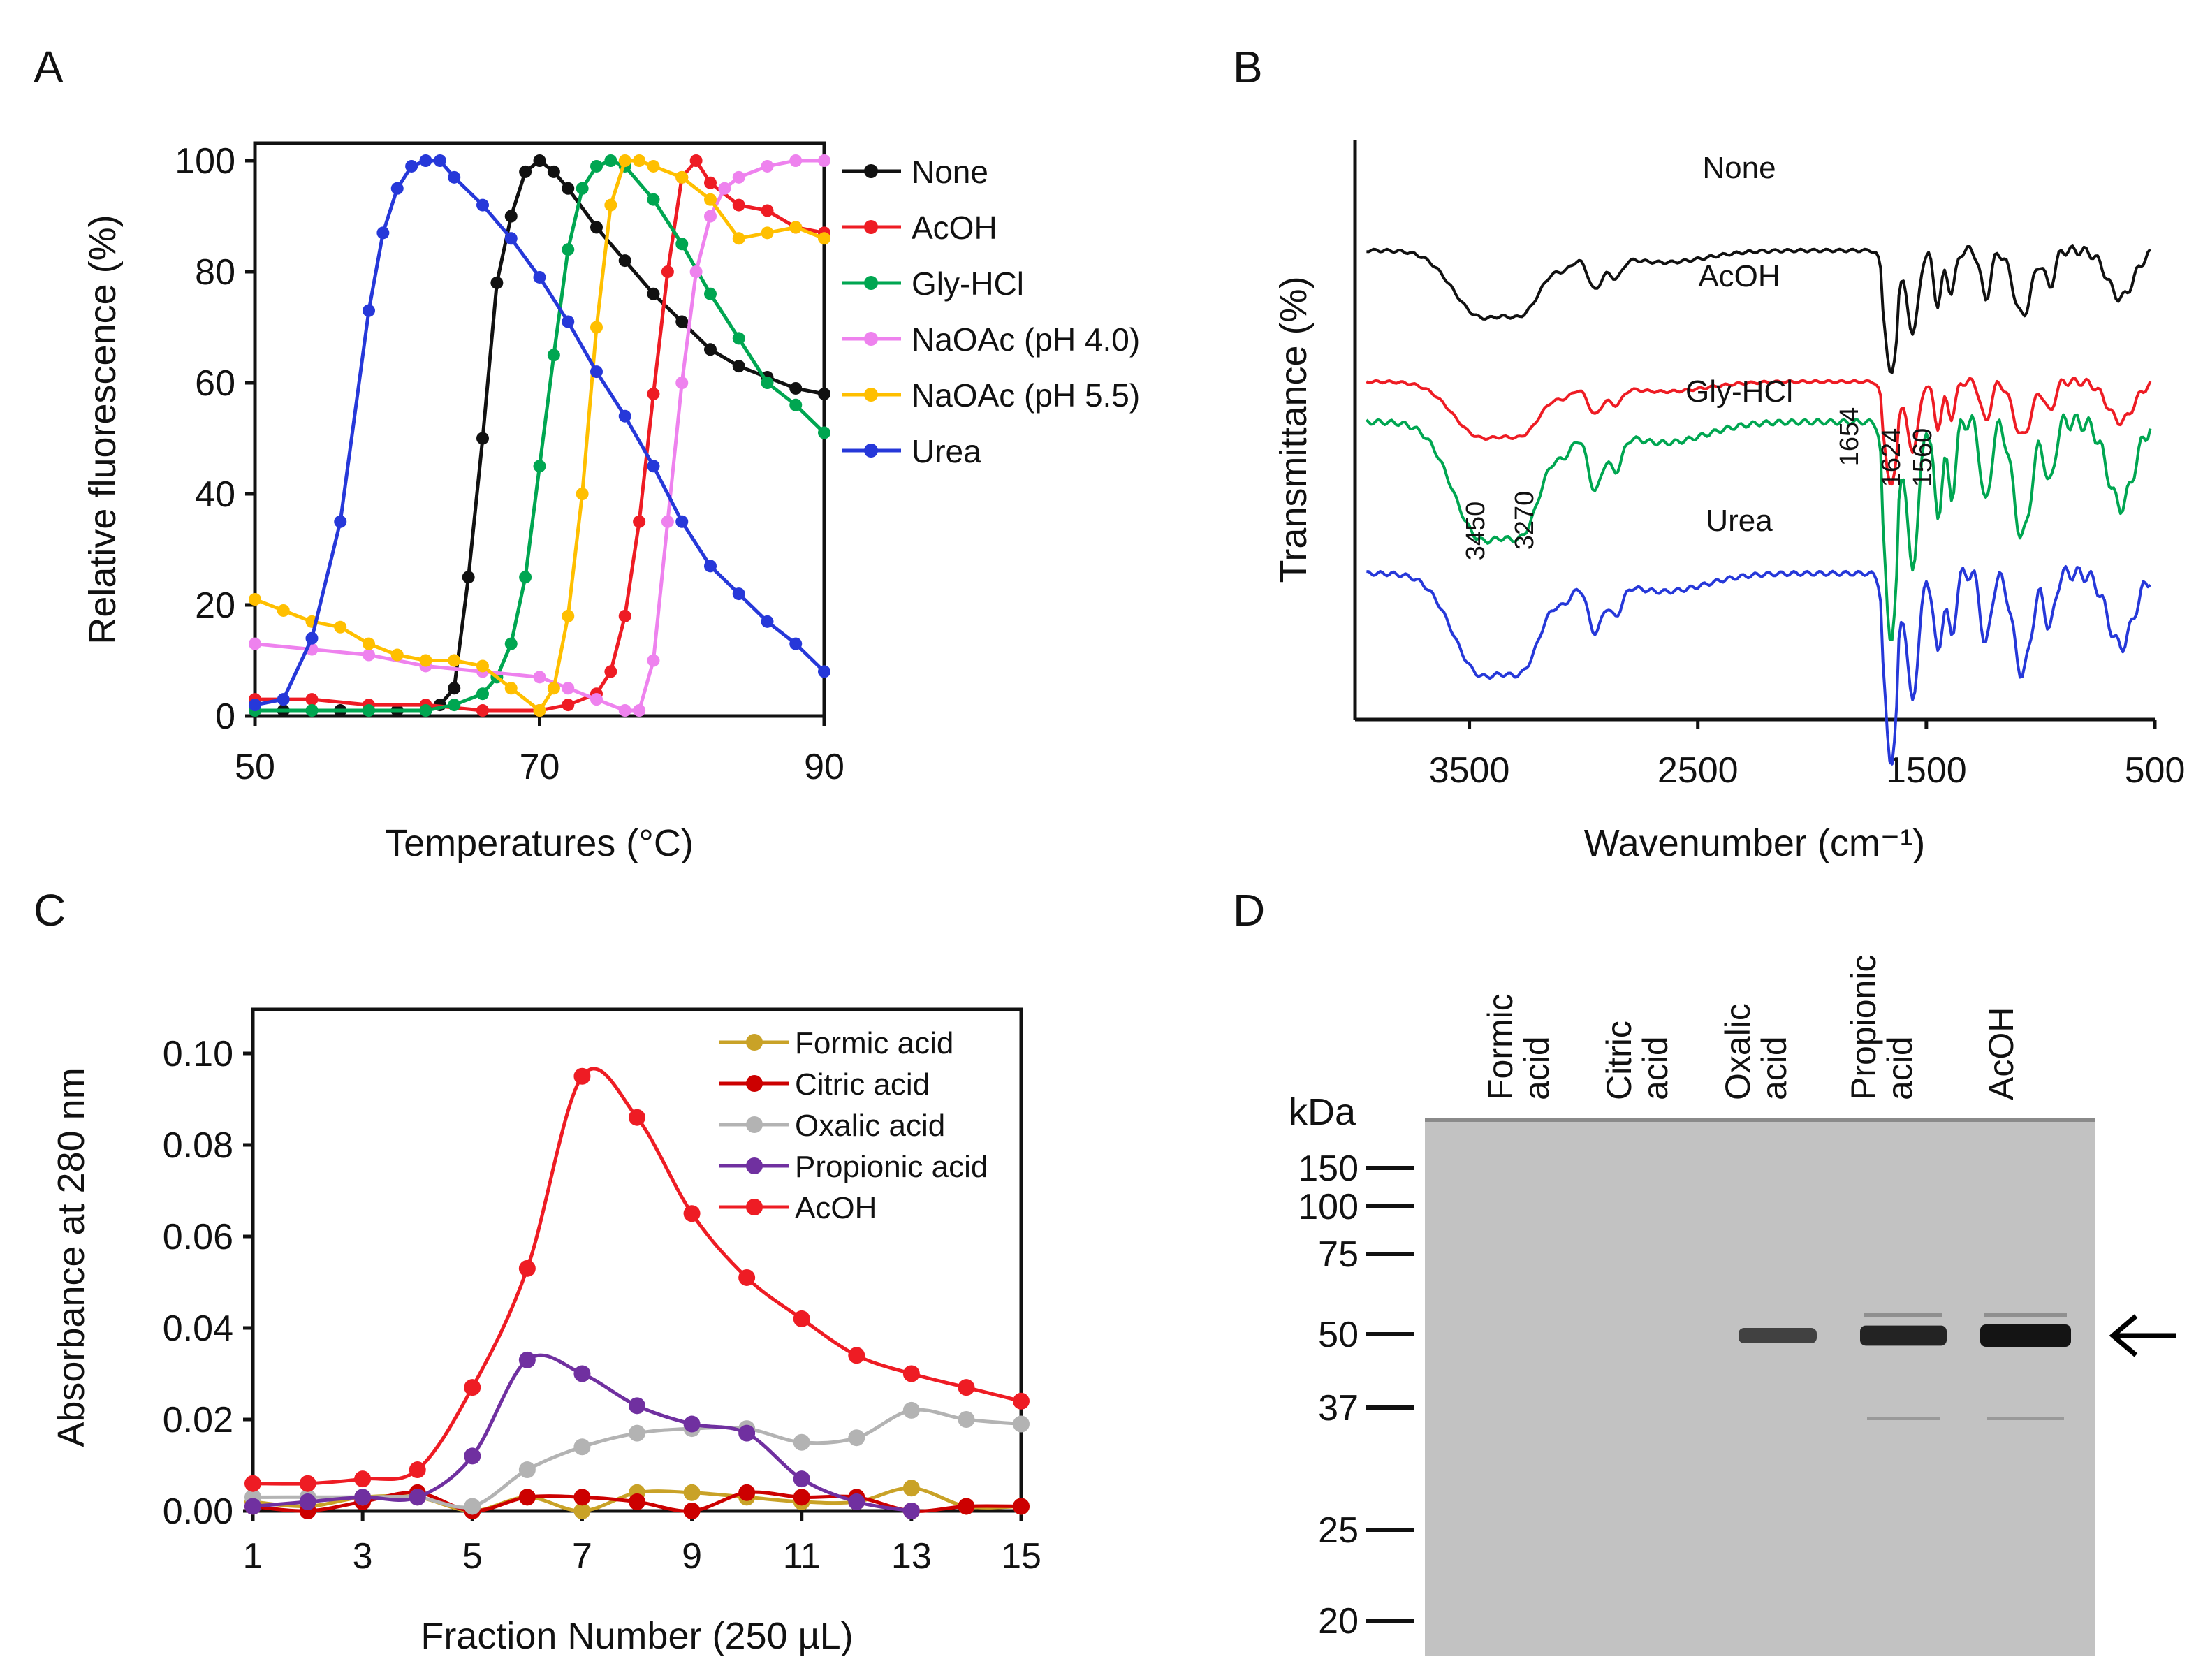 This screenshot has width=2210, height=1680. Describe the element at coordinates (215, 384) in the screenshot. I see `y-tick-label: 60` at that location.